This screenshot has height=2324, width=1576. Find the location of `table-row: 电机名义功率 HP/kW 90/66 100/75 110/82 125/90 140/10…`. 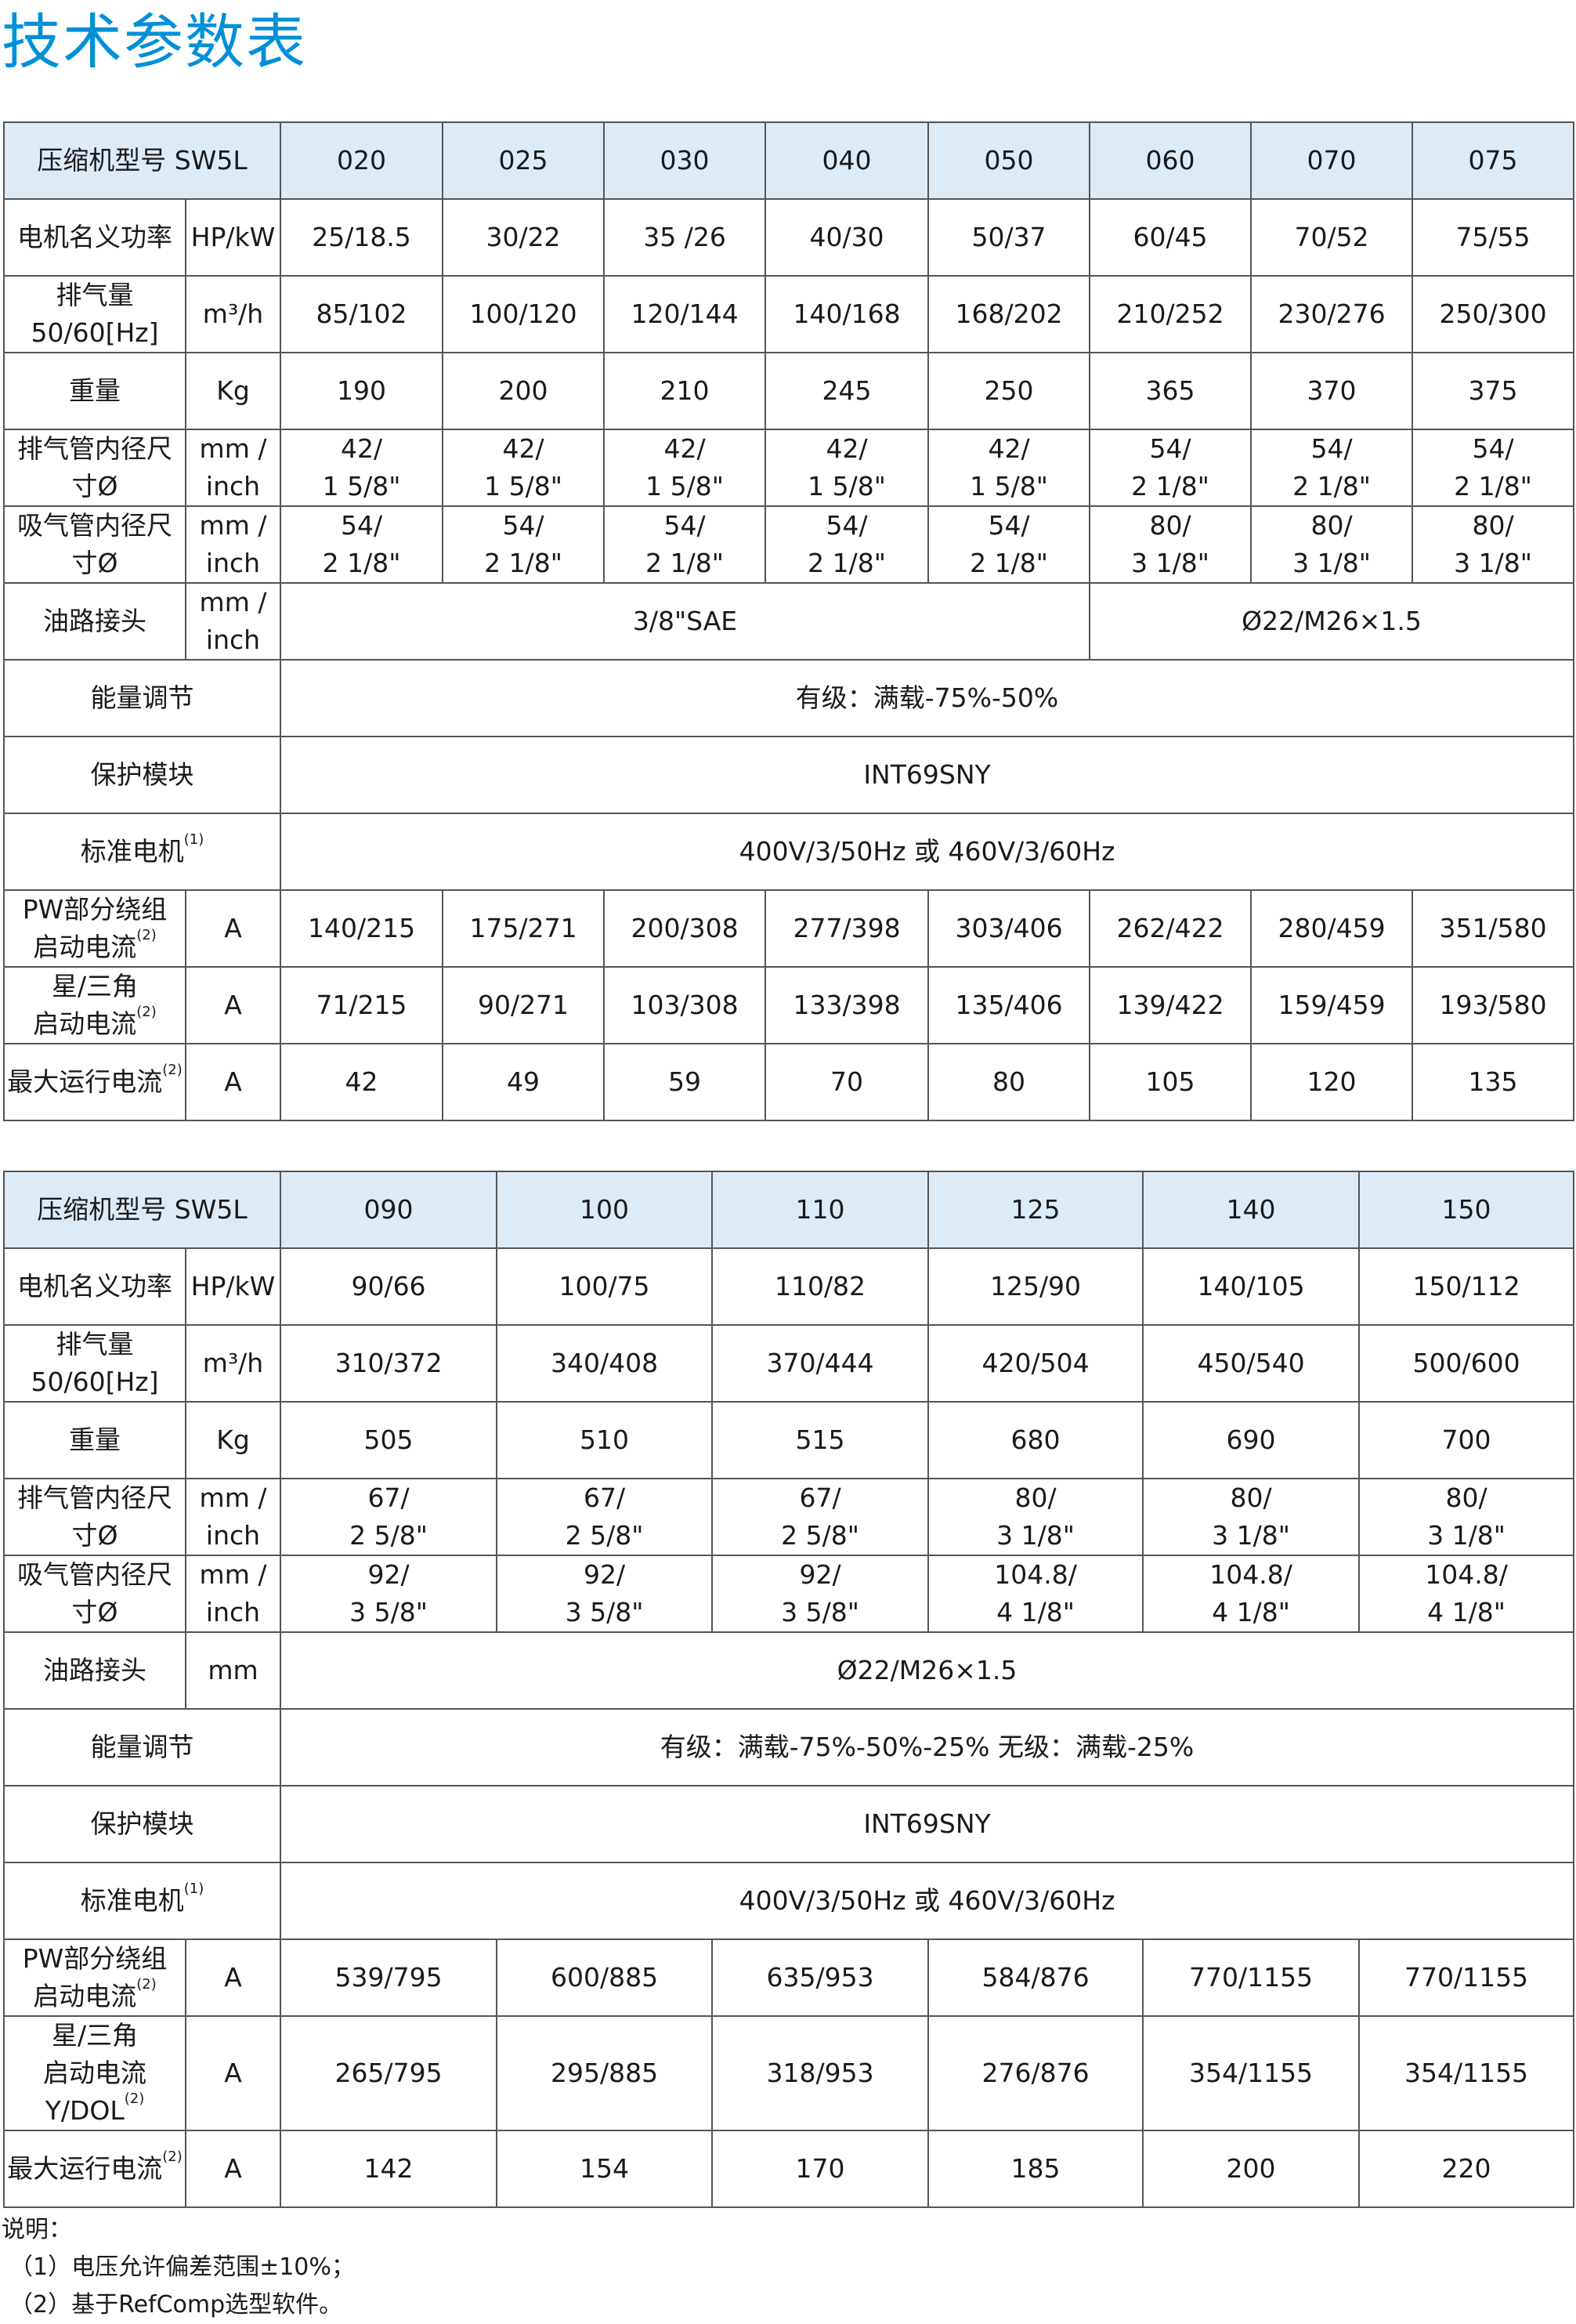

table-row: 电机名义功率 HP/kW 90/66 100/75 110/82 125/90 140/10… is located at coordinates (789, 1287).